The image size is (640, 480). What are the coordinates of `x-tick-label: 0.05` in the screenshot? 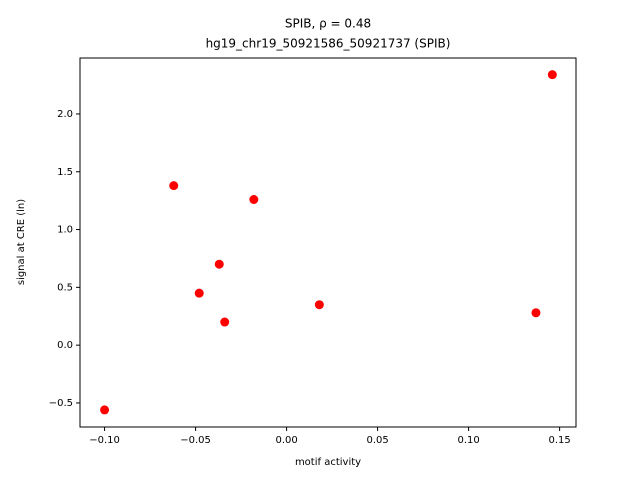 It's located at (377, 440).